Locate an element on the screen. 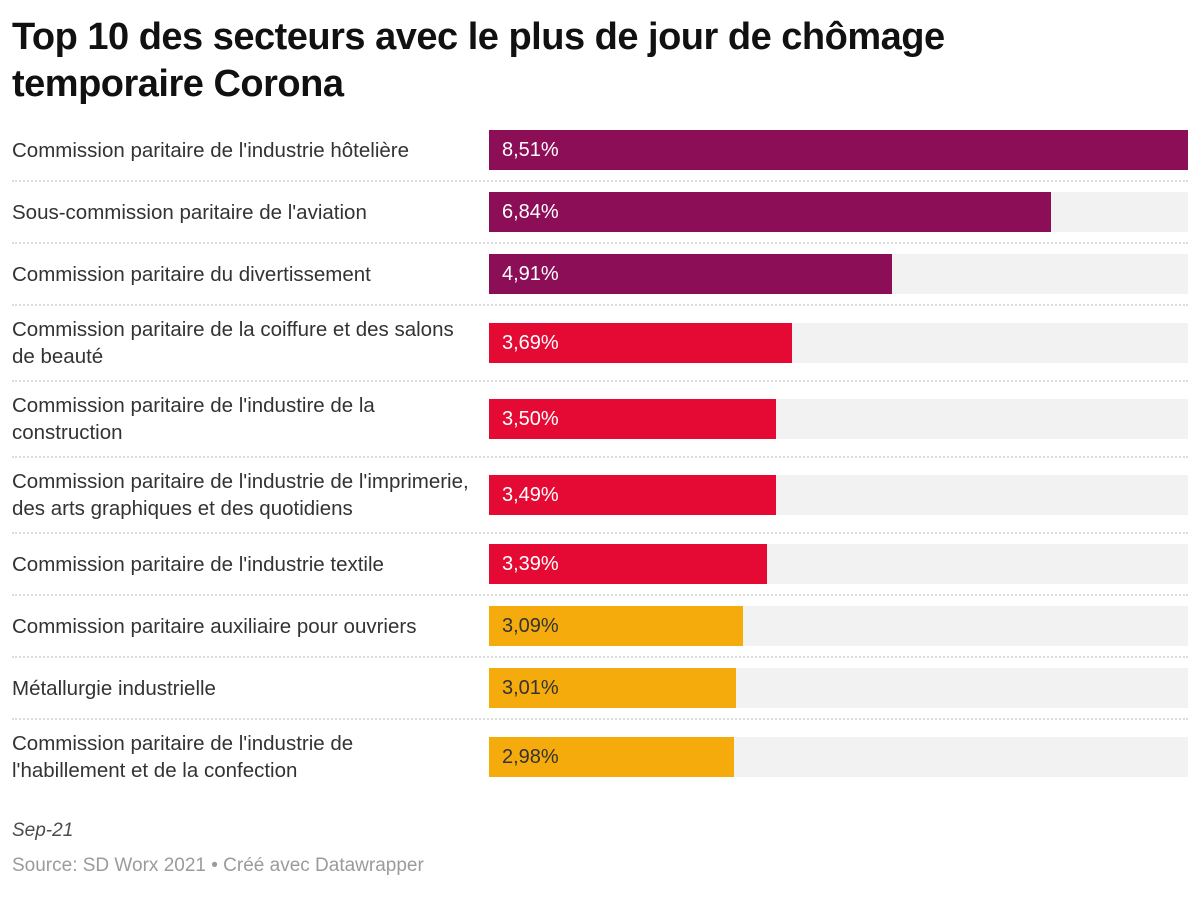  bar: 2,98% is located at coordinates (611, 757).